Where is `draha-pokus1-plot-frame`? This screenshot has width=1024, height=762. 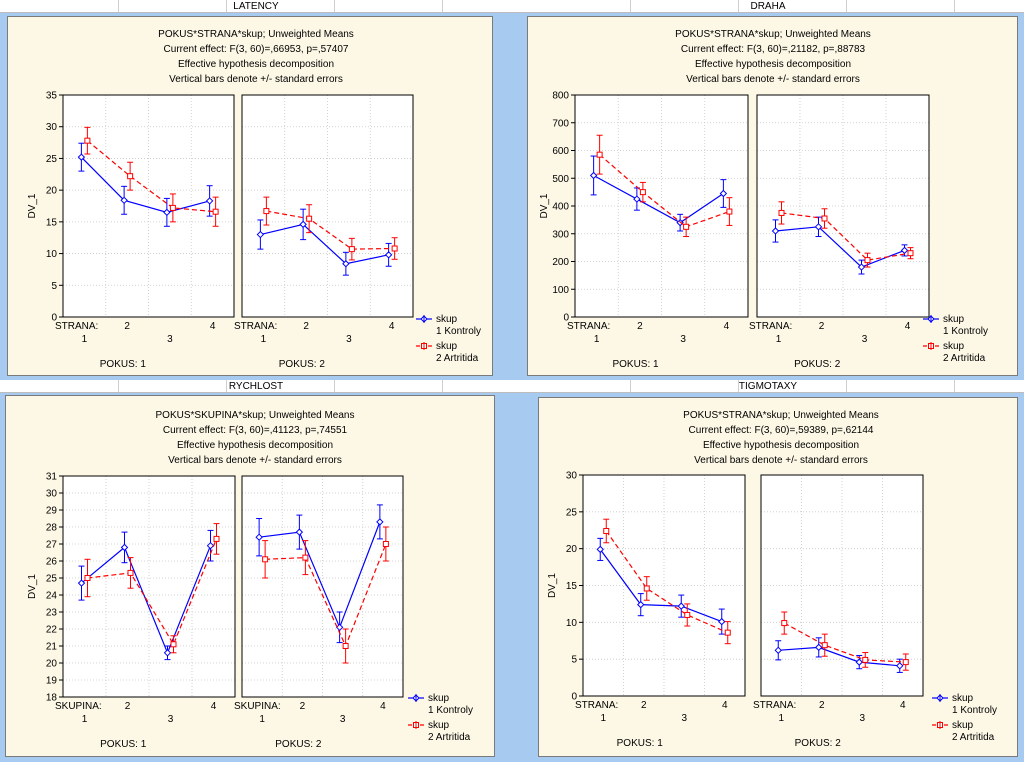
draha-pokus1-plot-frame is located at coordinates (661, 206).